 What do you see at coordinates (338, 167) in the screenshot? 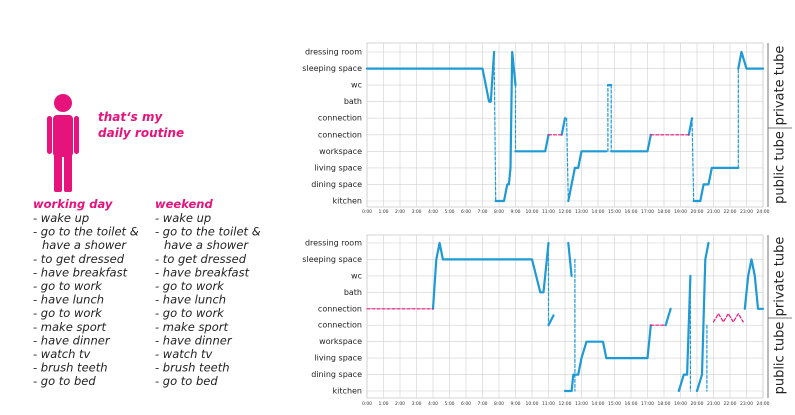
I see `y-category-label: living space` at bounding box center [338, 167].